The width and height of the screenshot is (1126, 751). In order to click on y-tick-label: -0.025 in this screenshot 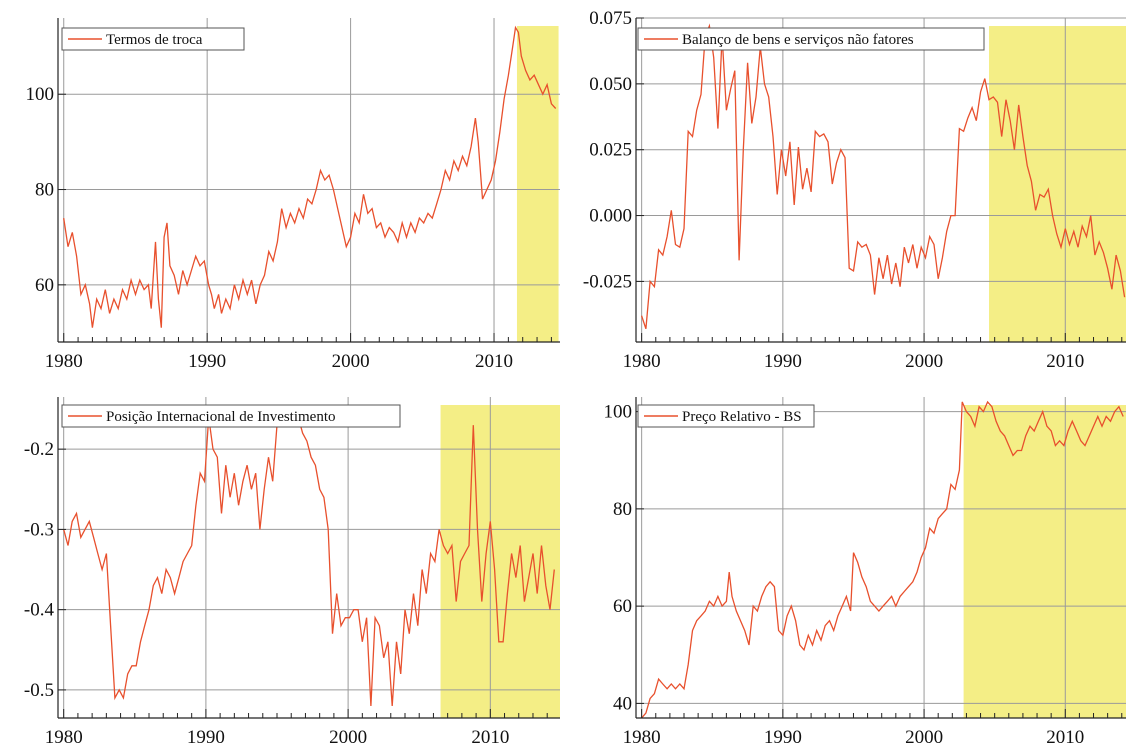, I will do `click(607, 281)`.